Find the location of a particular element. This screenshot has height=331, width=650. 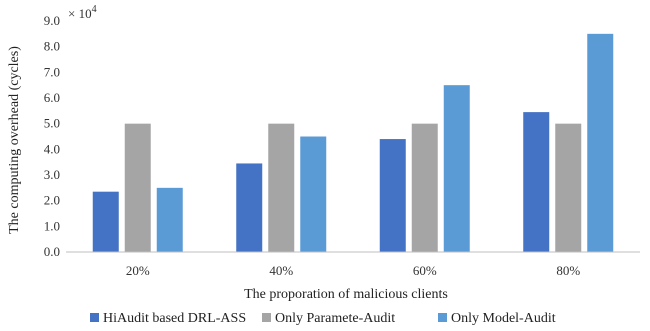

x-tick-label: 20% is located at coordinates (138, 270).